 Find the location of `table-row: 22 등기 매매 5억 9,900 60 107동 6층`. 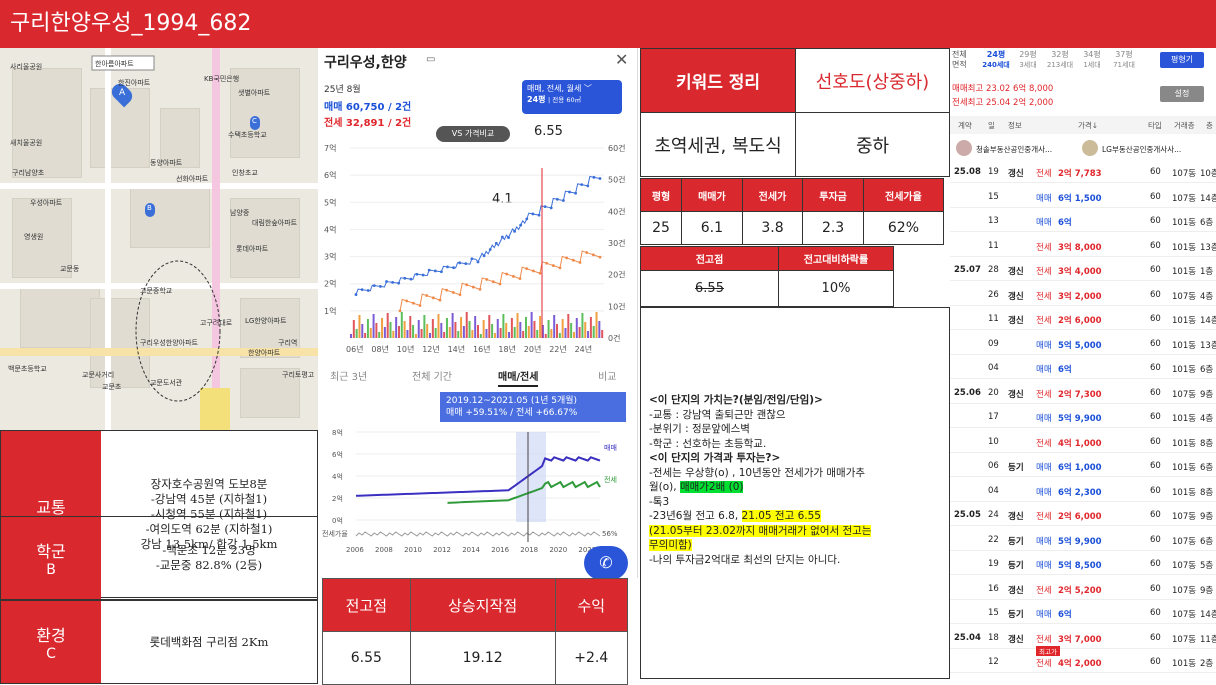

table-row: 22 등기 매매 5억 9,900 60 107동 6층 is located at coordinates (1083, 540).